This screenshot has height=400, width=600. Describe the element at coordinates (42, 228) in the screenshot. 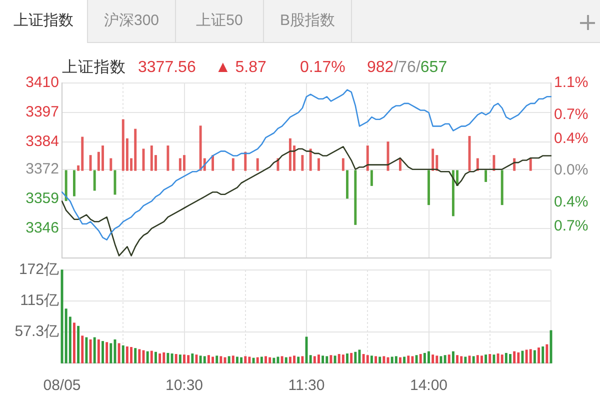

I see `y-tick-label: 3346` at that location.